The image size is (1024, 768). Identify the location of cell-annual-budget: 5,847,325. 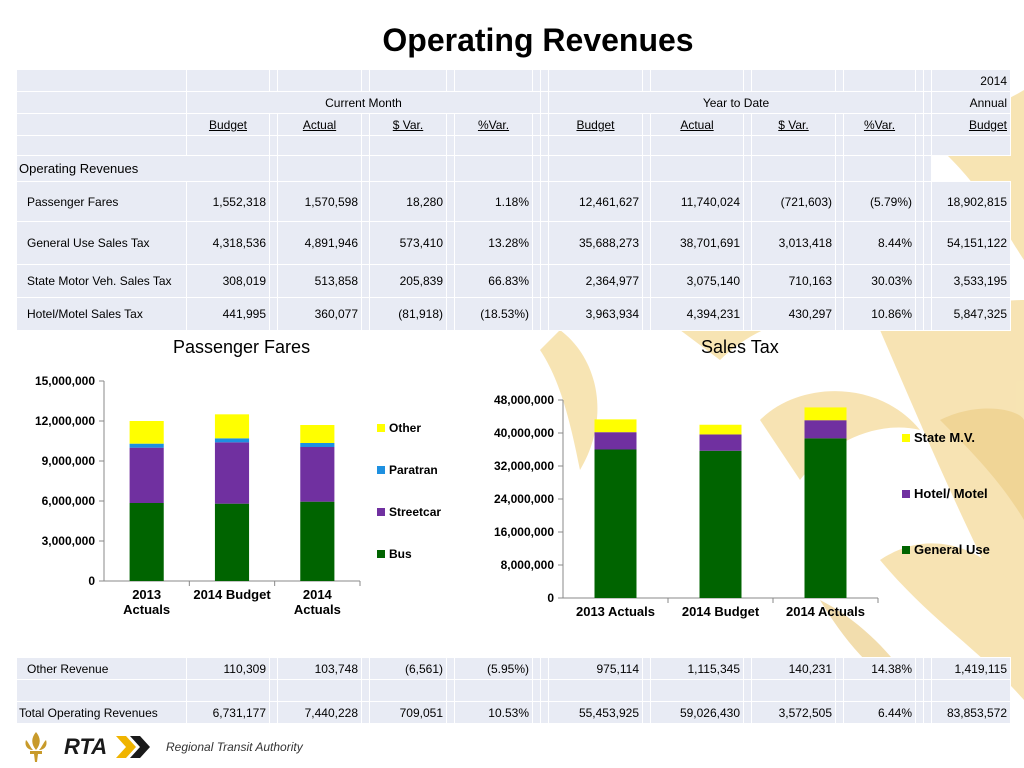
(971, 314).